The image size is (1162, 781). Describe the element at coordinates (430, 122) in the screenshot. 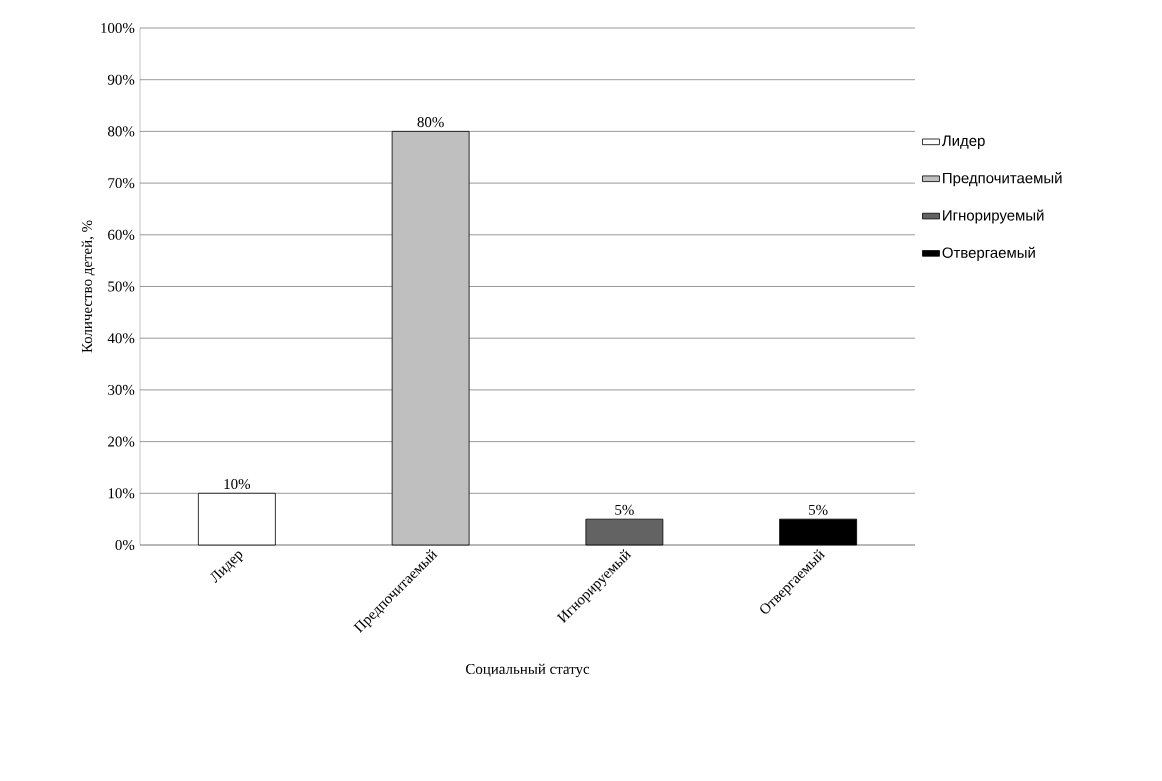

I see `data-label: 80%` at that location.